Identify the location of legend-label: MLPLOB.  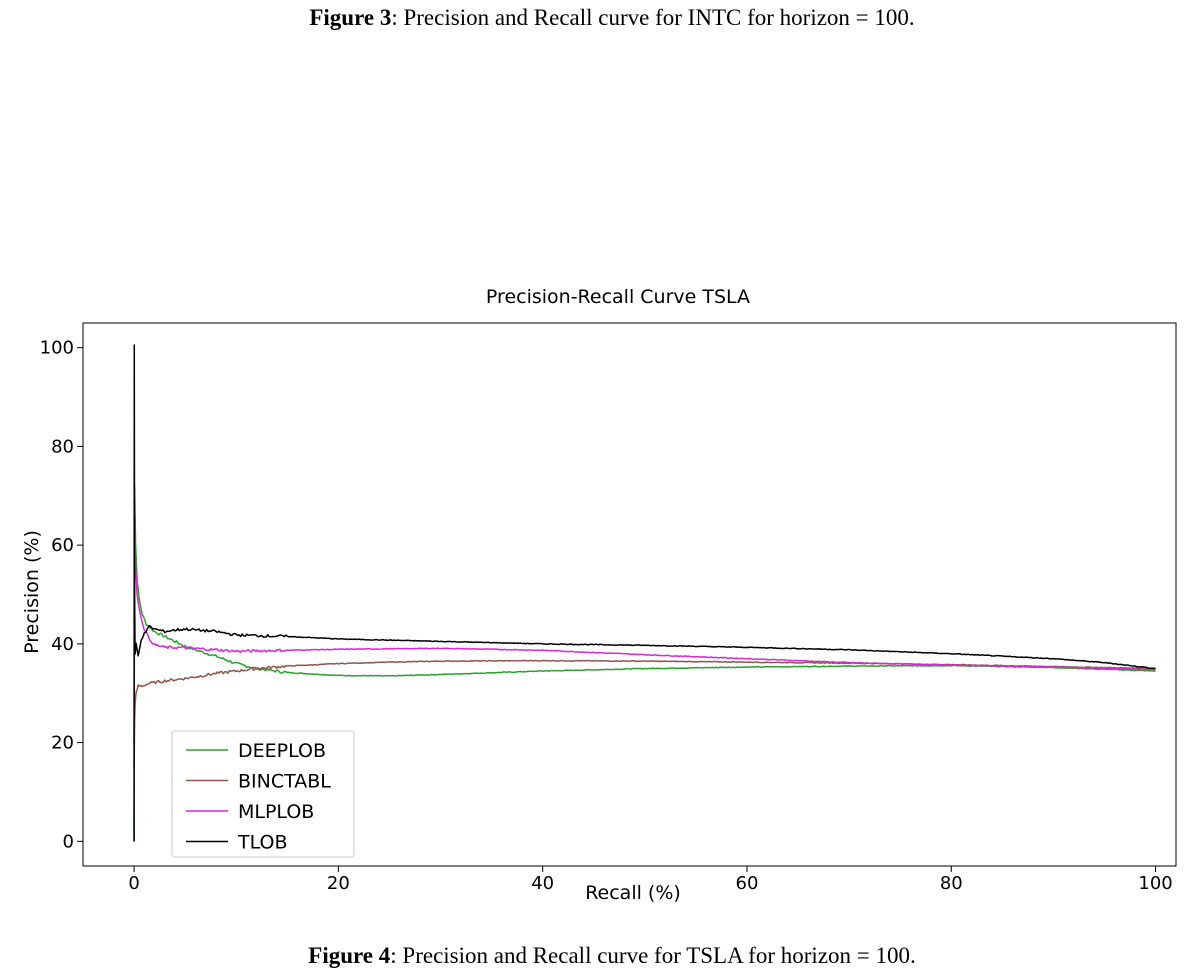
(276, 812).